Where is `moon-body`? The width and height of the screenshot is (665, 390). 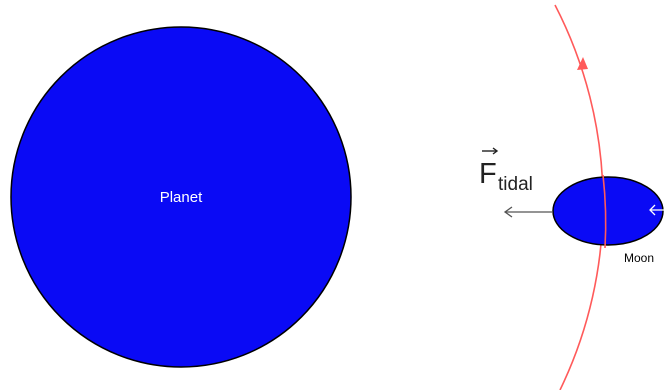
moon-body is located at coordinates (608, 211).